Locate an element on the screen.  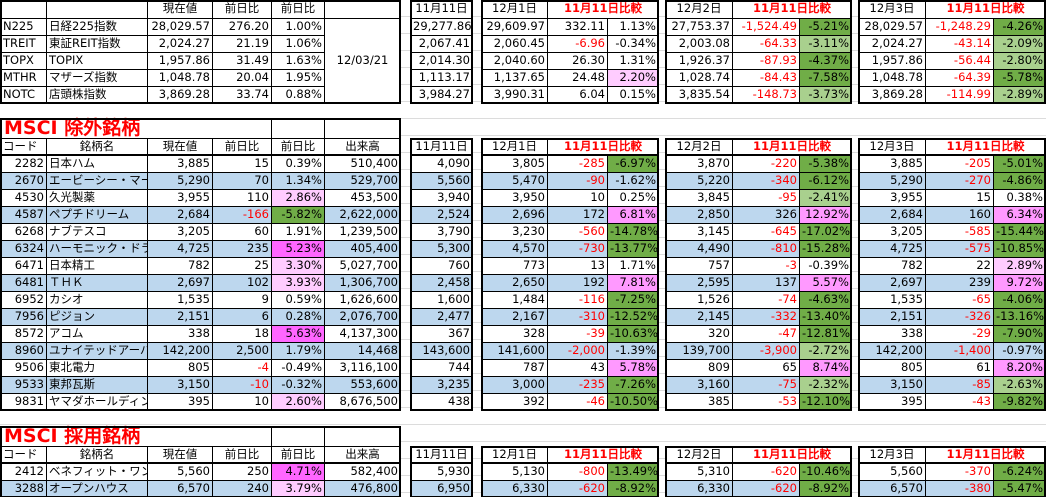
stock-name: ナブテスコ is located at coordinates (97, 232).